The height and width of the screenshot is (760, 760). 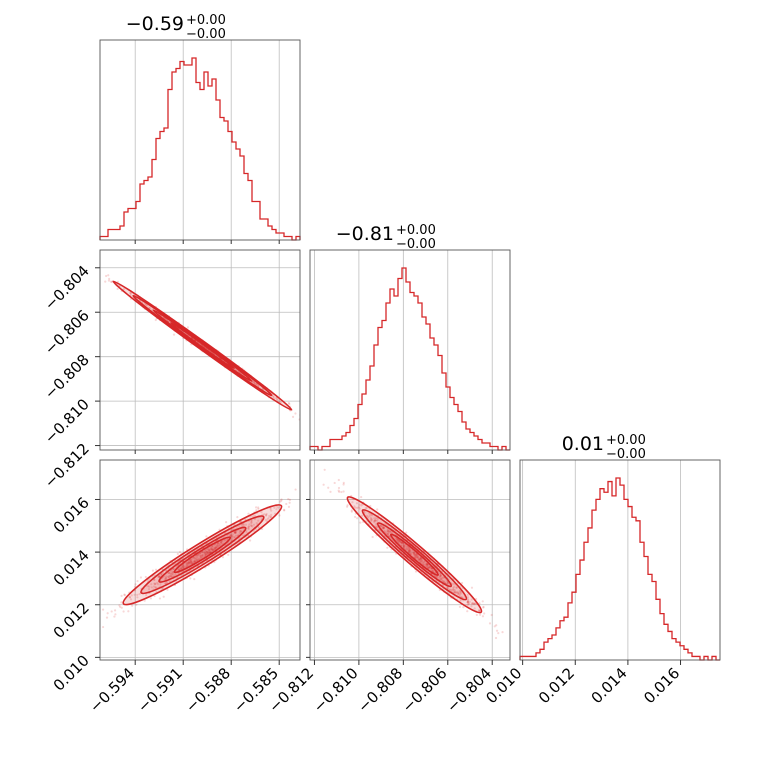 I want to click on y-tick-label: −0.812, so click(x=67, y=466).